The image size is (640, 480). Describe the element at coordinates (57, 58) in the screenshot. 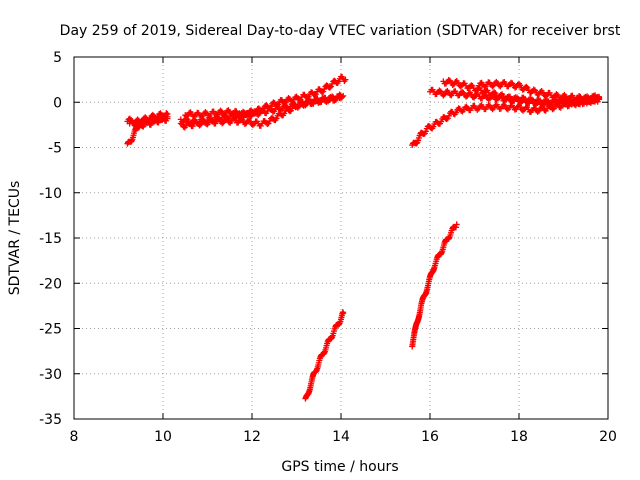

I see `y-tick-label: 5` at that location.